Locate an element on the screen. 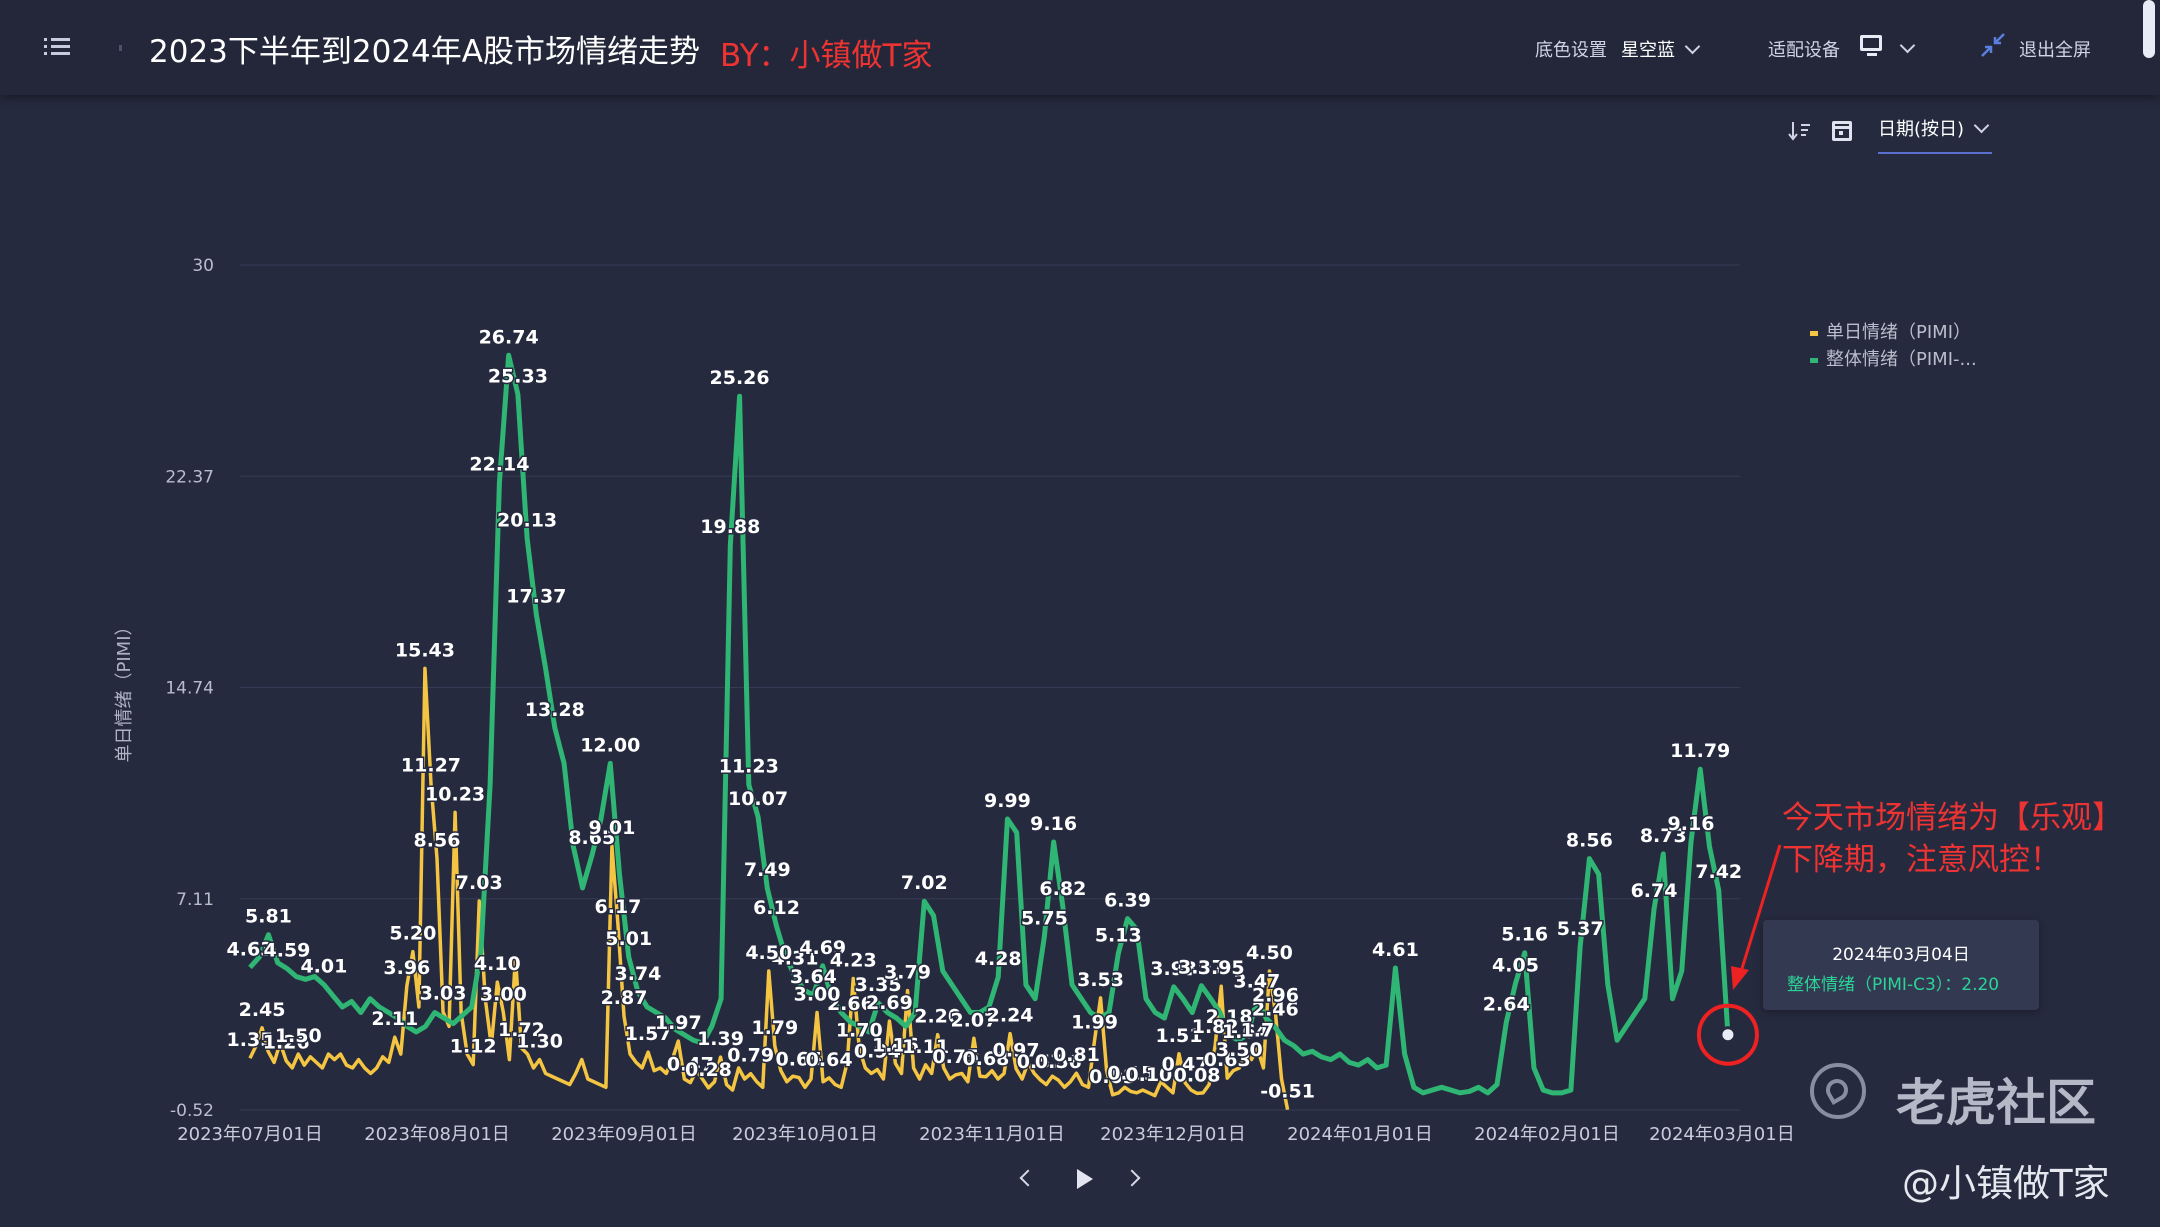  data-label: 0.08 is located at coordinates (1197, 1075).